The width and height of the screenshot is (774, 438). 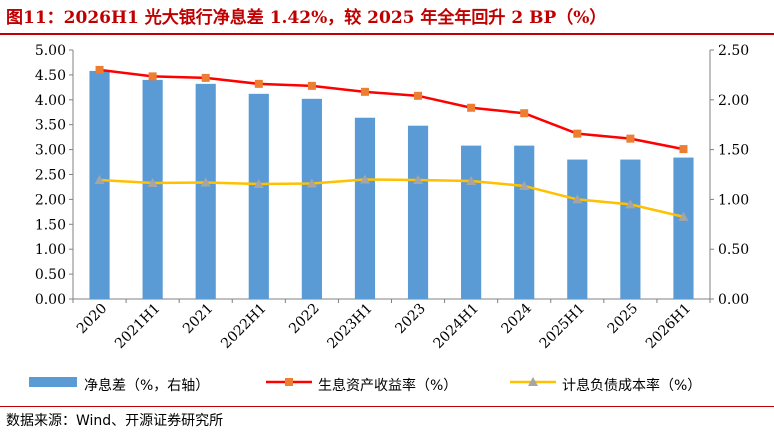 What do you see at coordinates (349, 326) in the screenshot?
I see `x-tick-label: 2023H1` at bounding box center [349, 326].